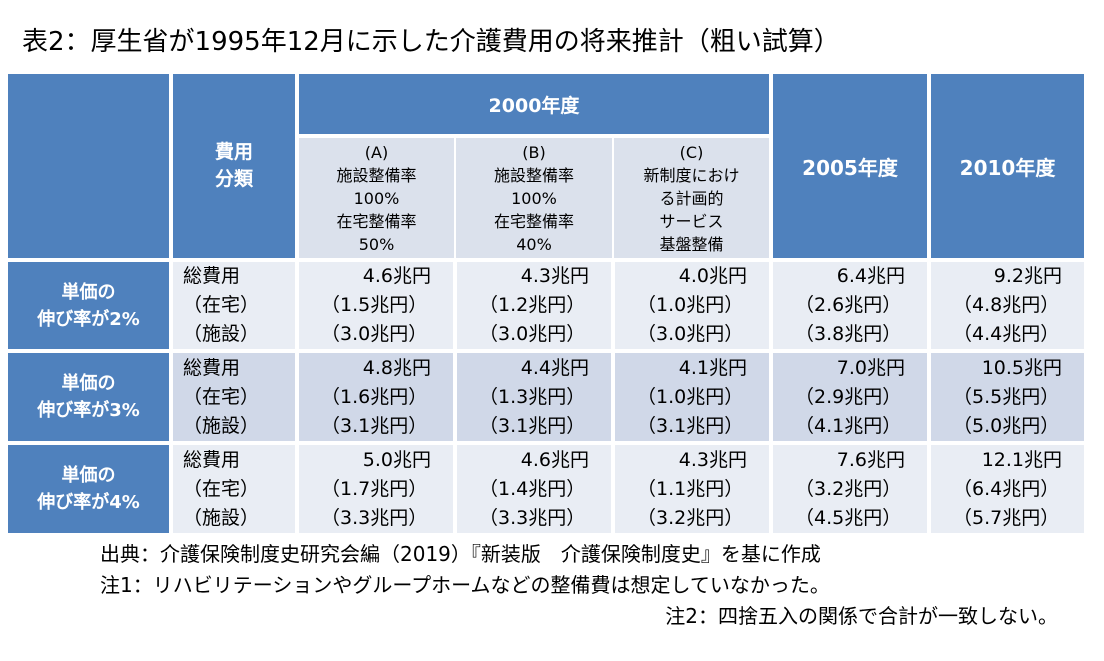 The width and height of the screenshot is (1104, 661). I want to click on cell-4pct-2010: 12.1兆円 （6.4兆円） （5.7兆円）, so click(1005, 487).